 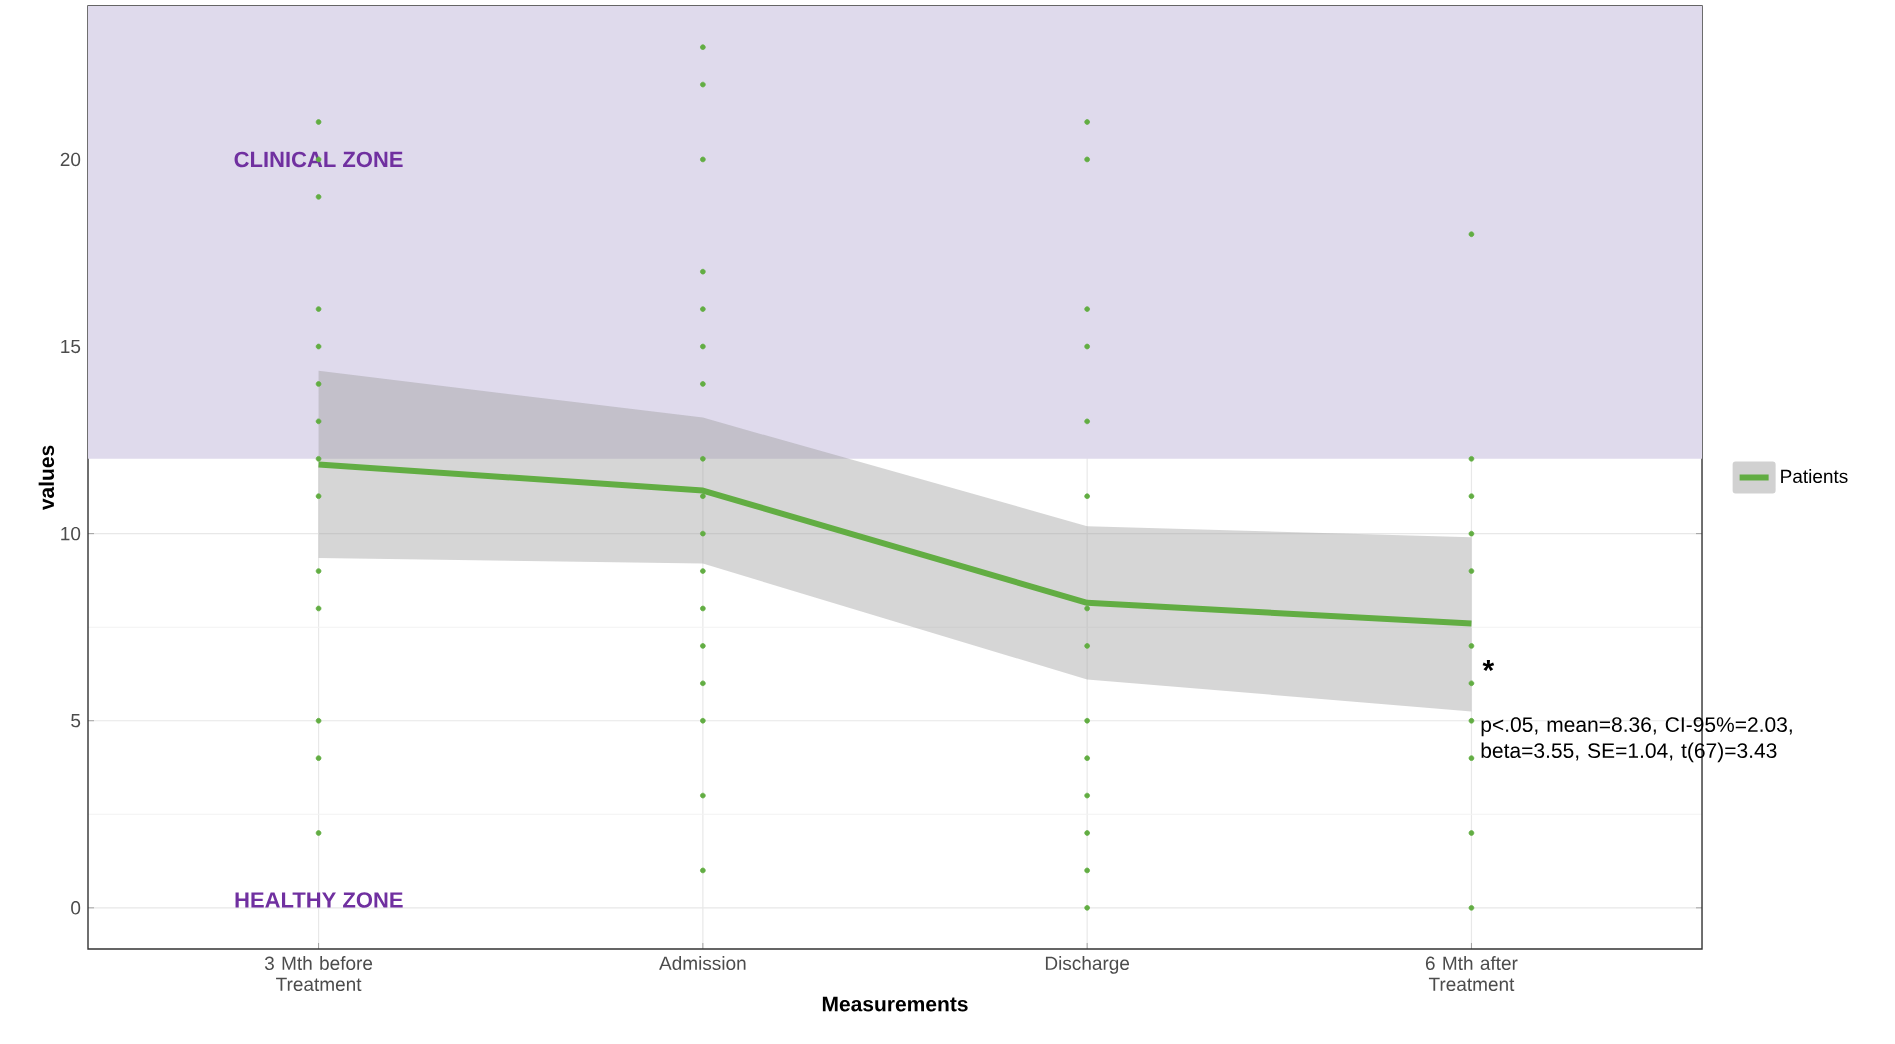 What do you see at coordinates (1814, 476) in the screenshot?
I see `legend-label: Patients` at bounding box center [1814, 476].